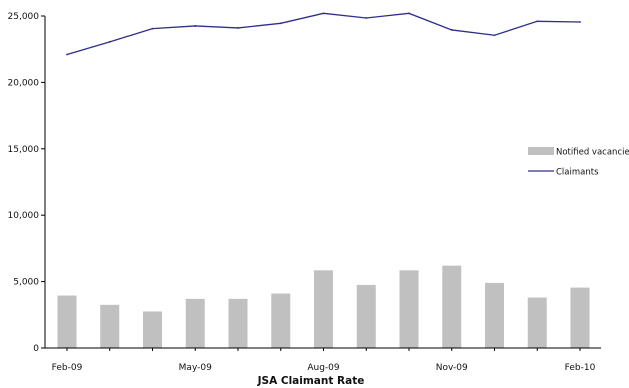 This screenshot has height=388, width=629. I want to click on legend-swatch-notified-vacancies, so click(541, 151).